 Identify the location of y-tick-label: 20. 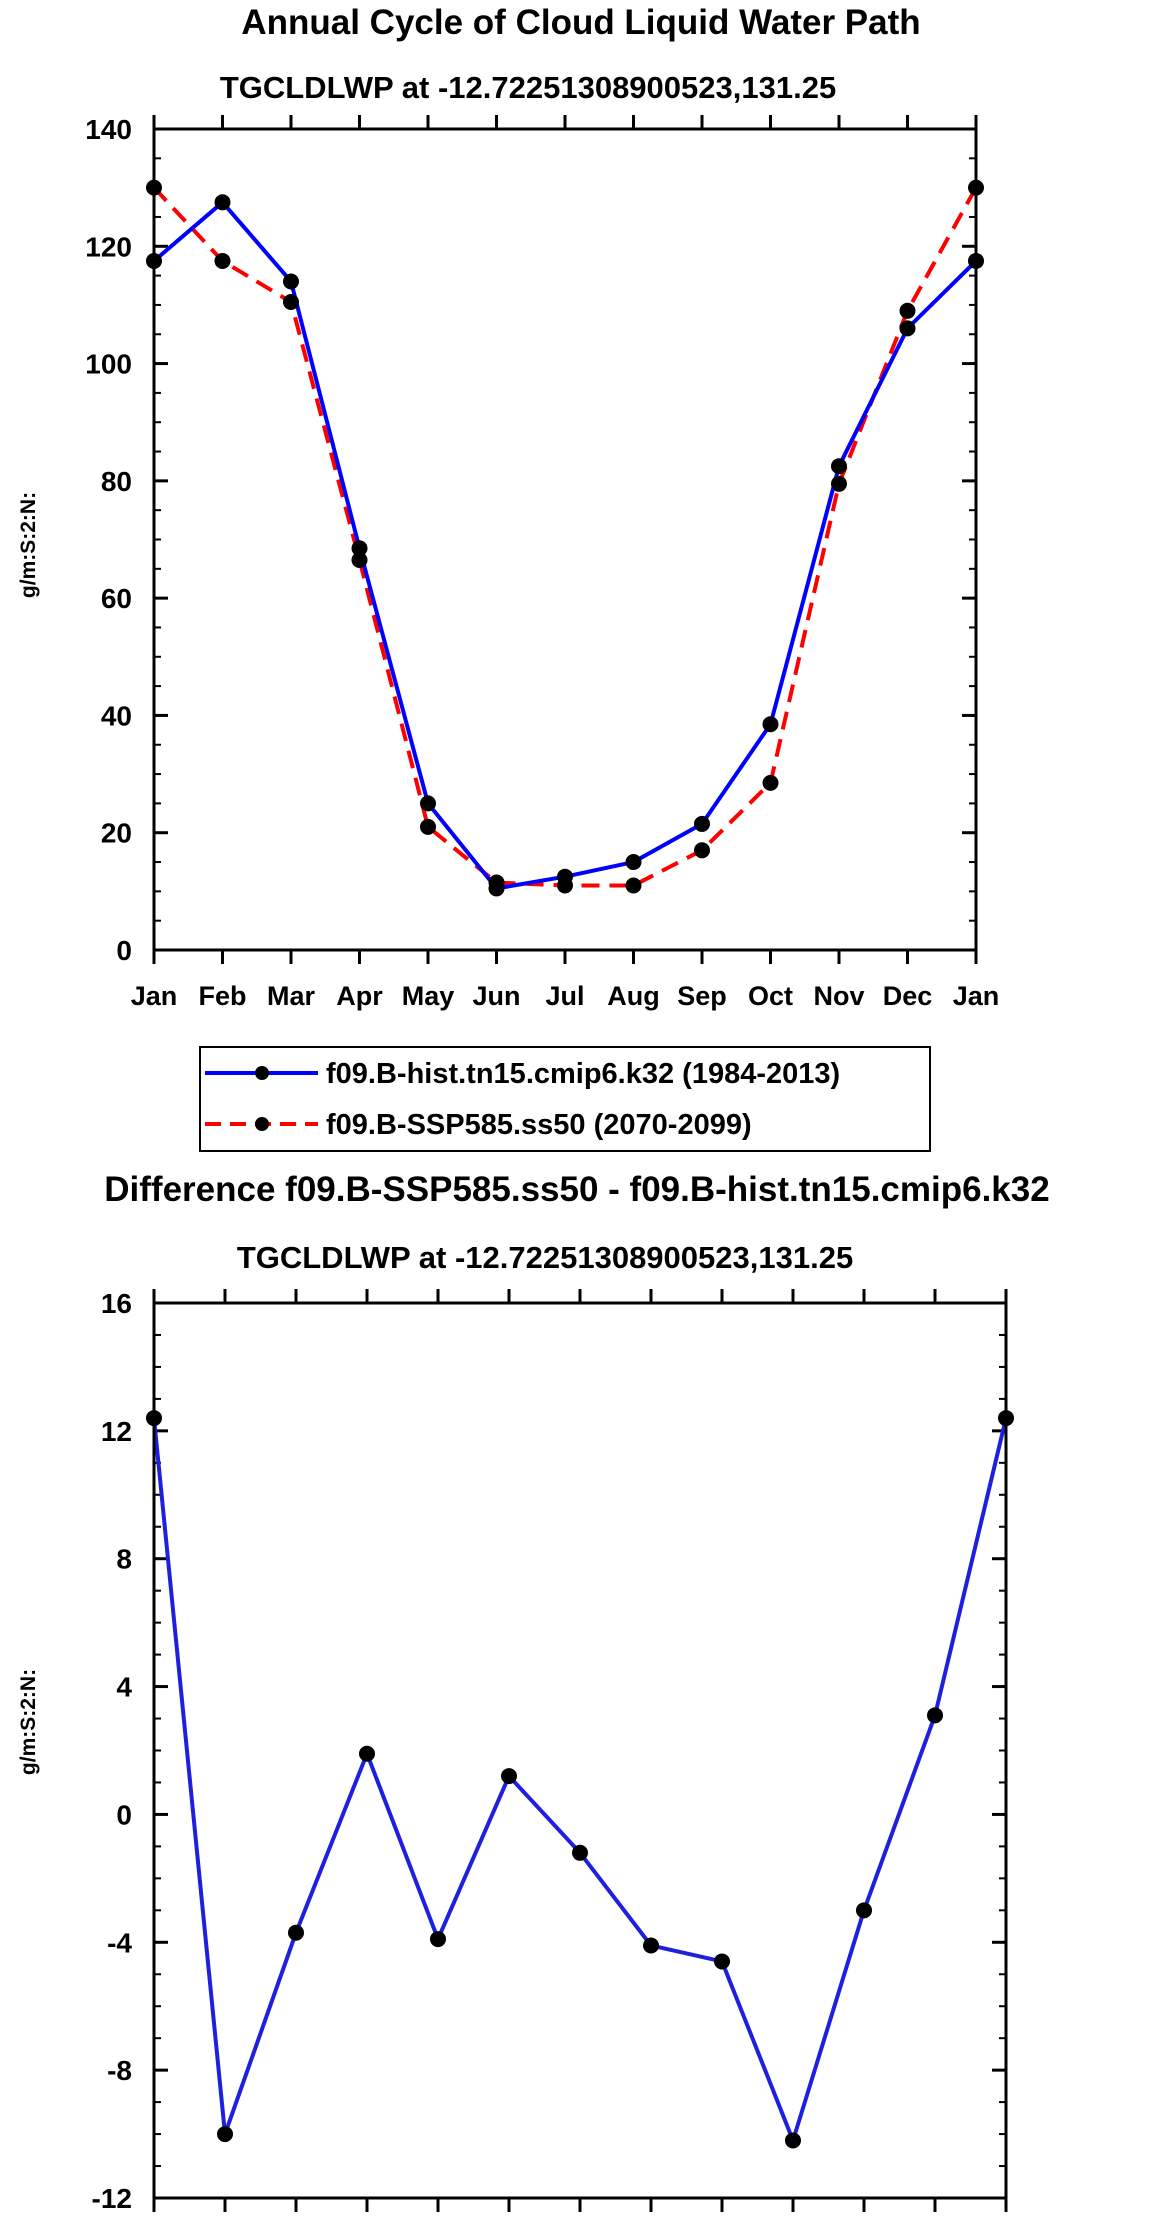
(116, 833).